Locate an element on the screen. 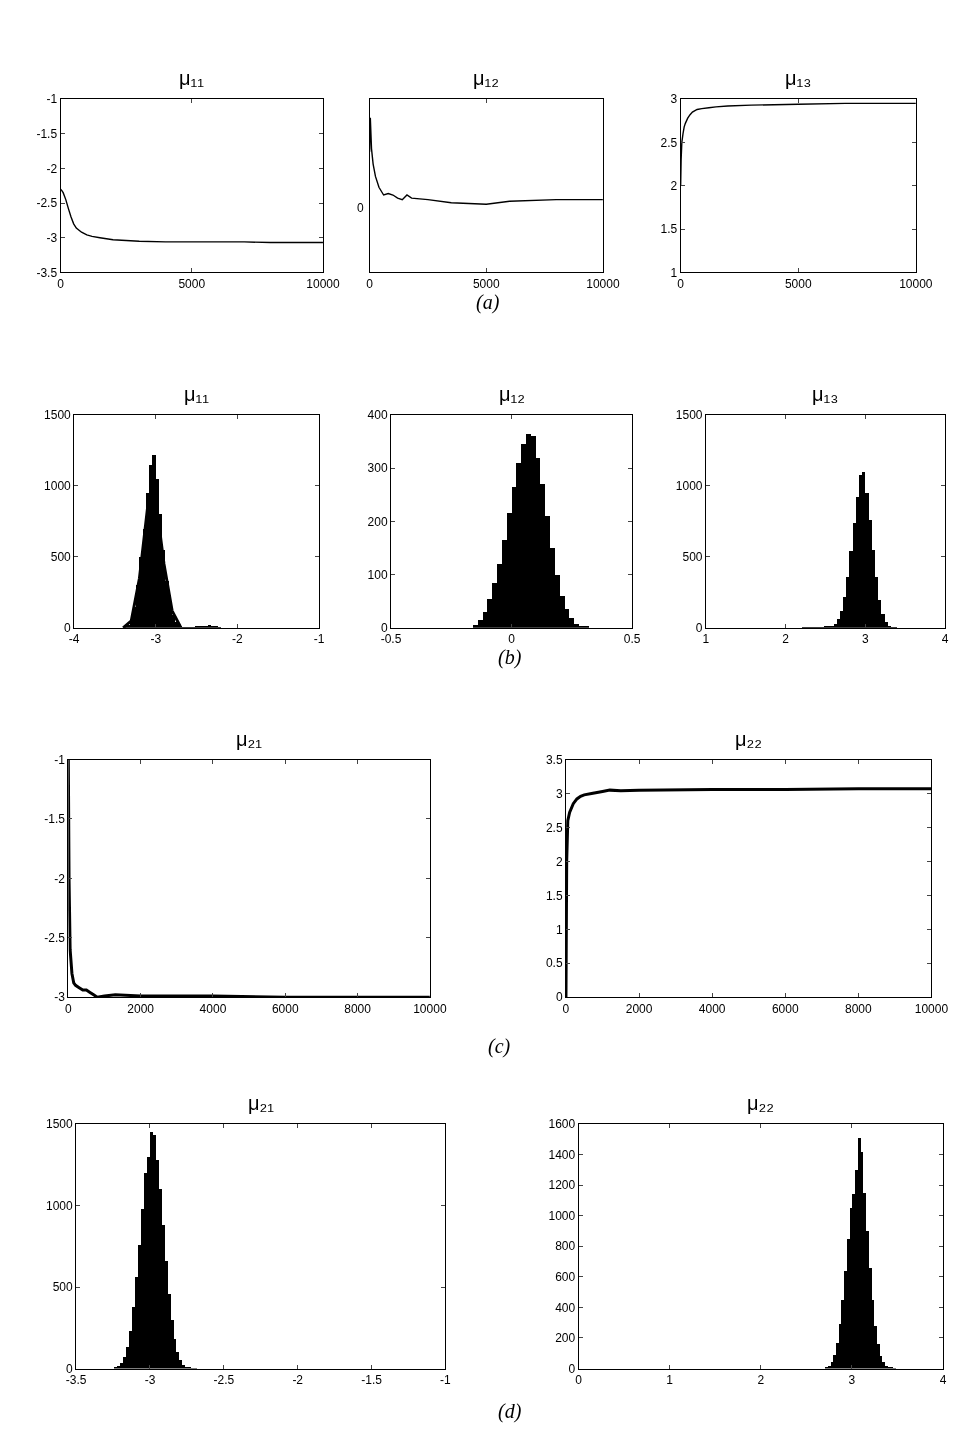 The height and width of the screenshot is (1432, 963). y-tick-label: 0.5 is located at coordinates (554, 963).